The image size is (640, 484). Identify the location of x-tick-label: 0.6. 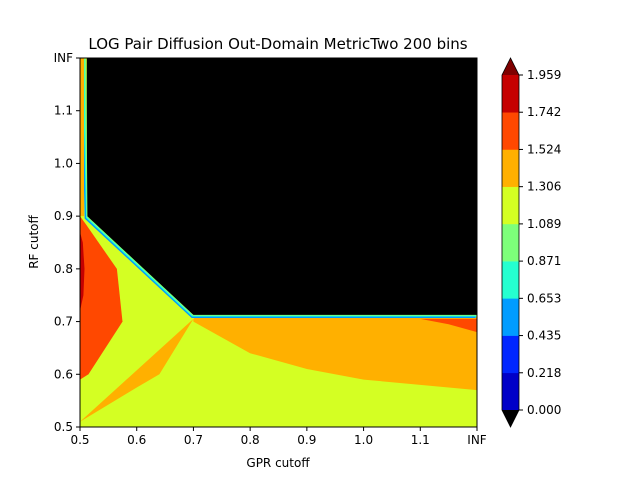
(136, 440).